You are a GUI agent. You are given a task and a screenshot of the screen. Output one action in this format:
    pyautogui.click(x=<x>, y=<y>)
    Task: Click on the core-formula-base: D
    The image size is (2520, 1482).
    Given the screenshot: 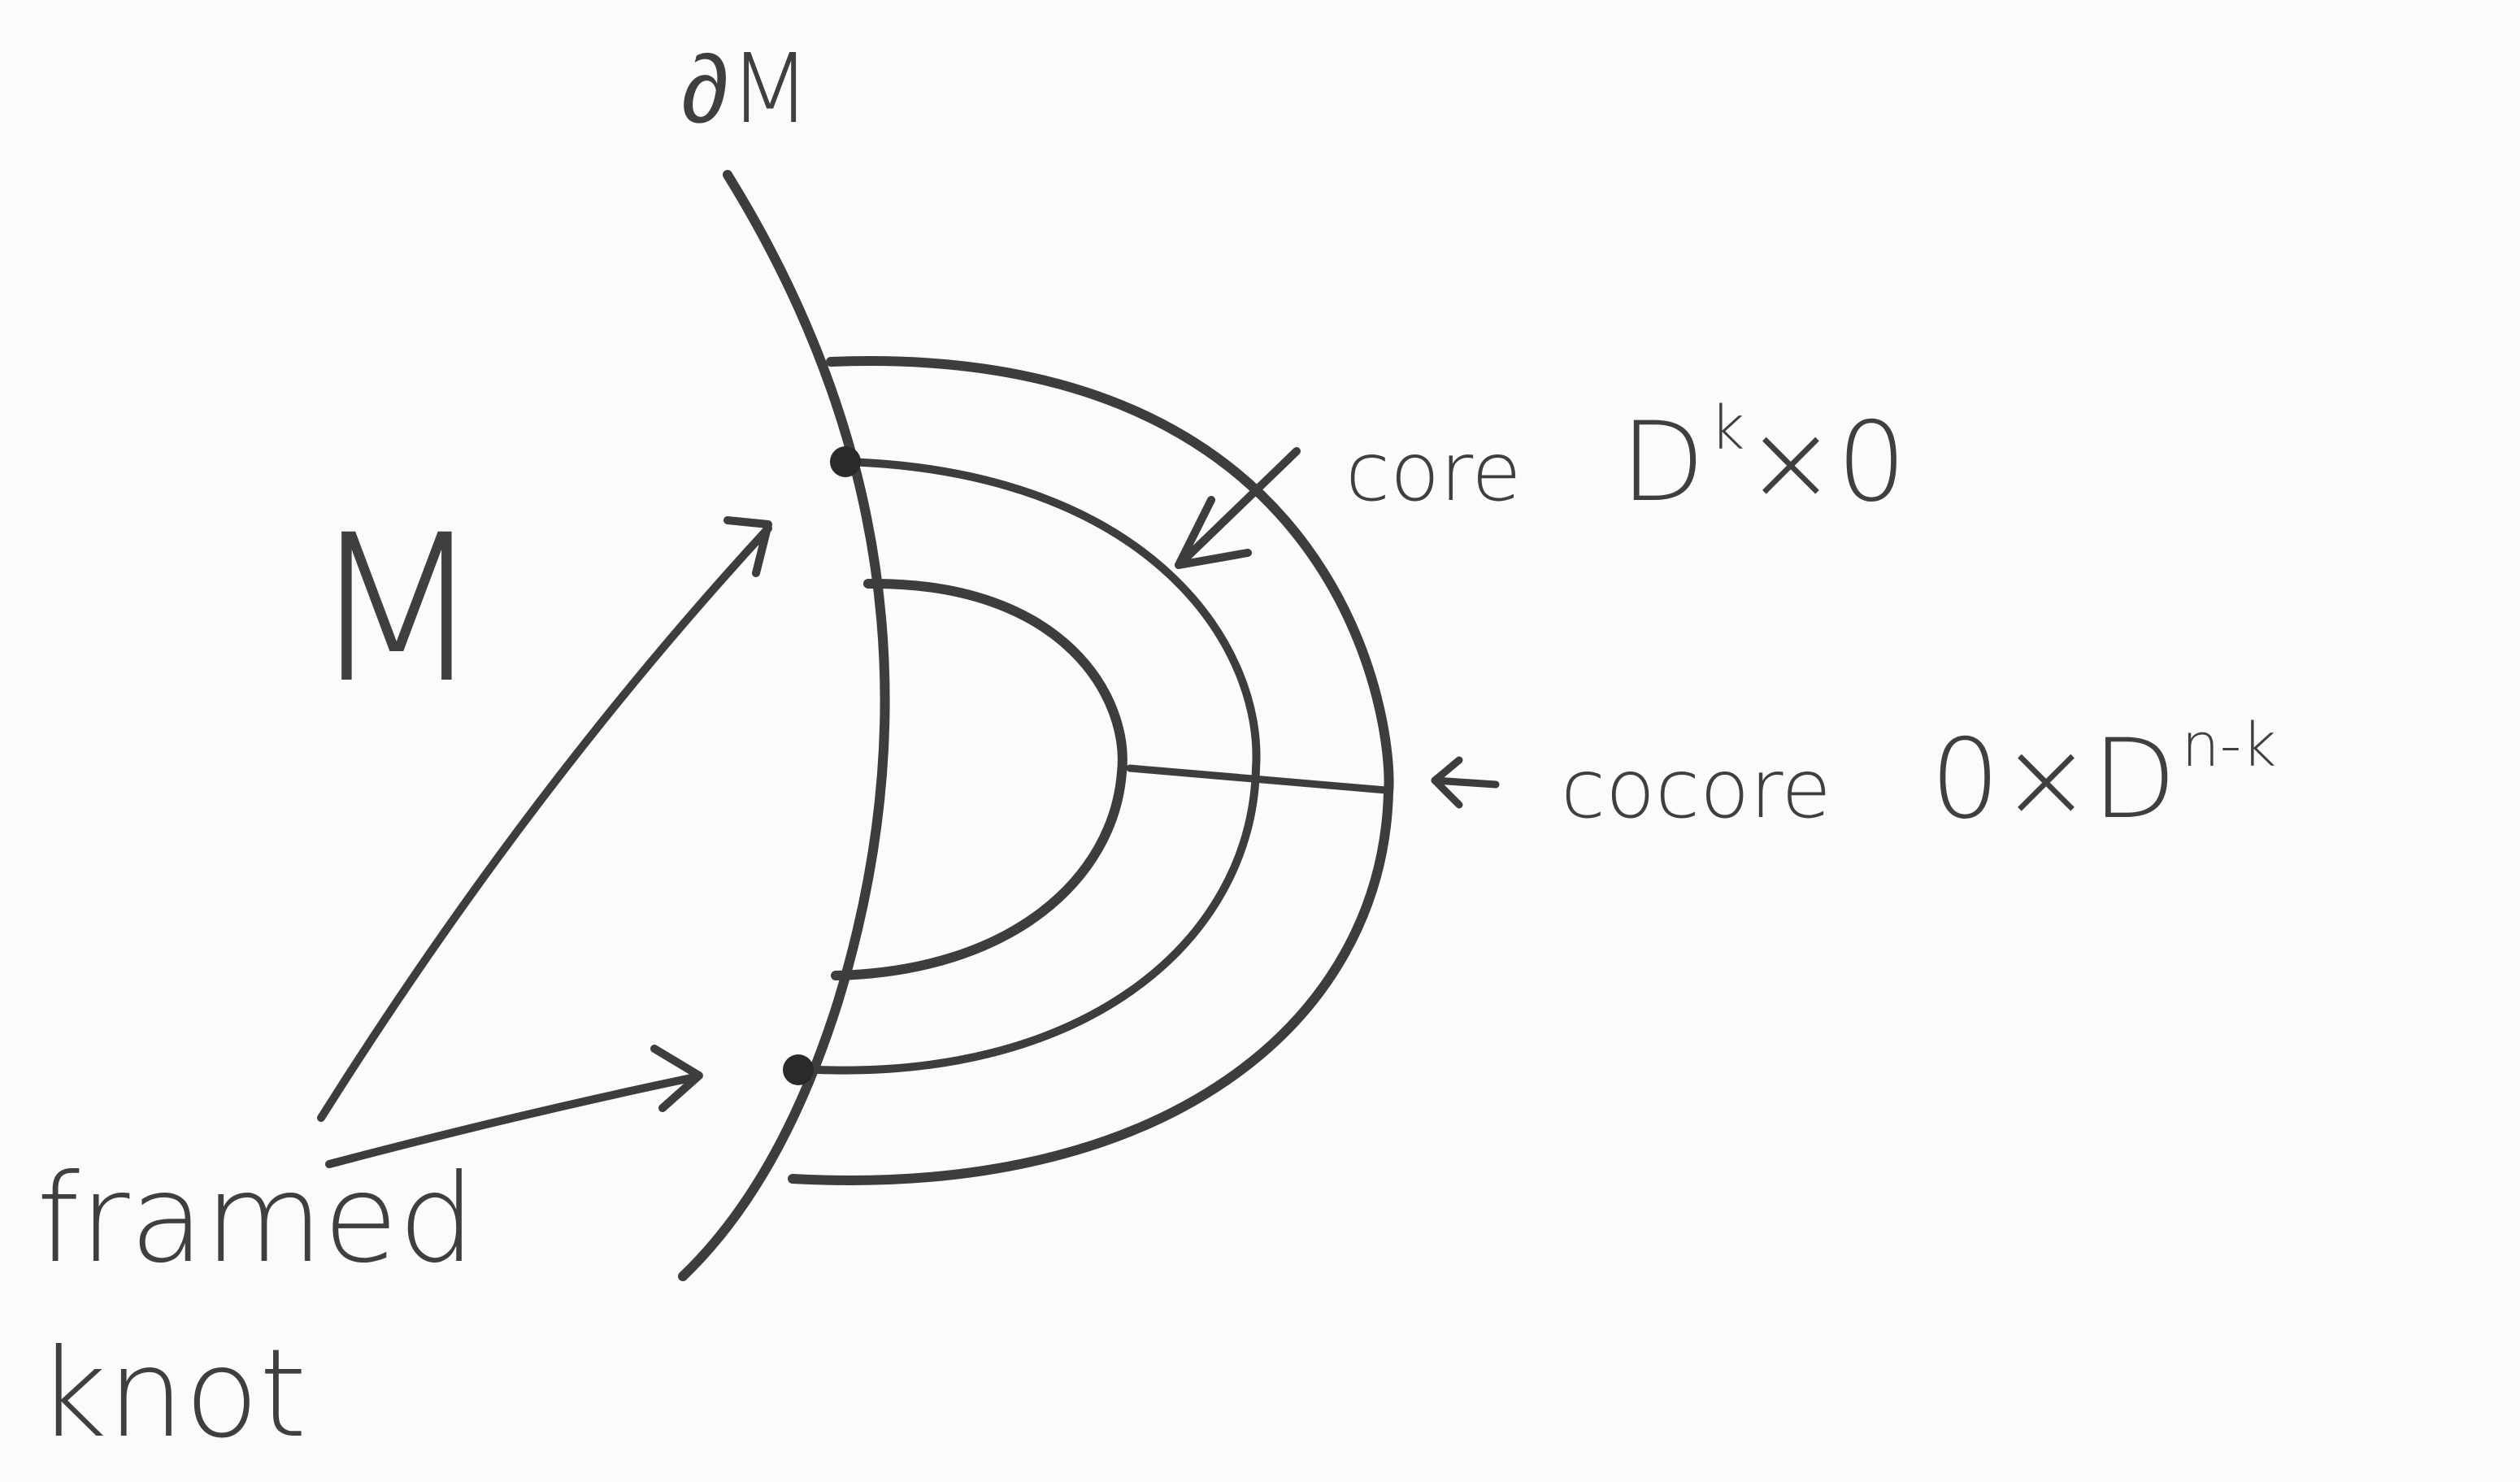 What is the action you would take?
    pyautogui.click(x=1662, y=462)
    